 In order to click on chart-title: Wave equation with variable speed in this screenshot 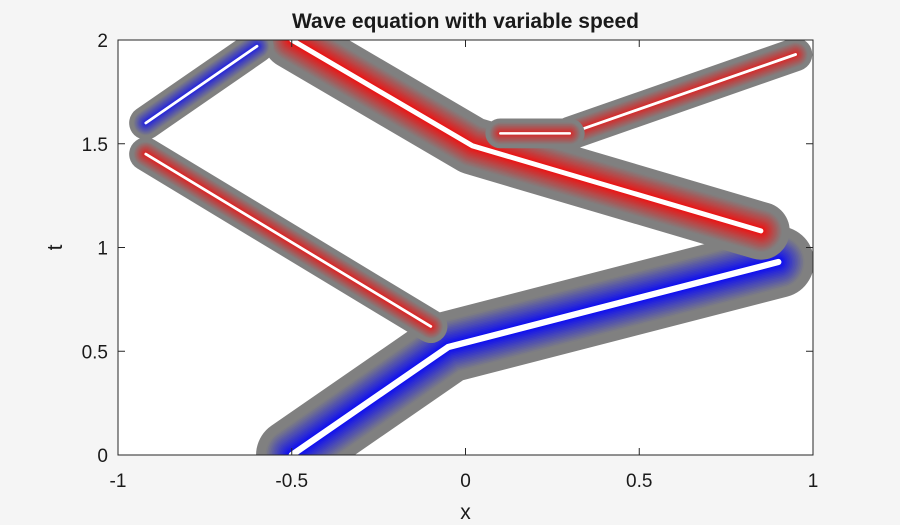, I will do `click(465, 21)`.